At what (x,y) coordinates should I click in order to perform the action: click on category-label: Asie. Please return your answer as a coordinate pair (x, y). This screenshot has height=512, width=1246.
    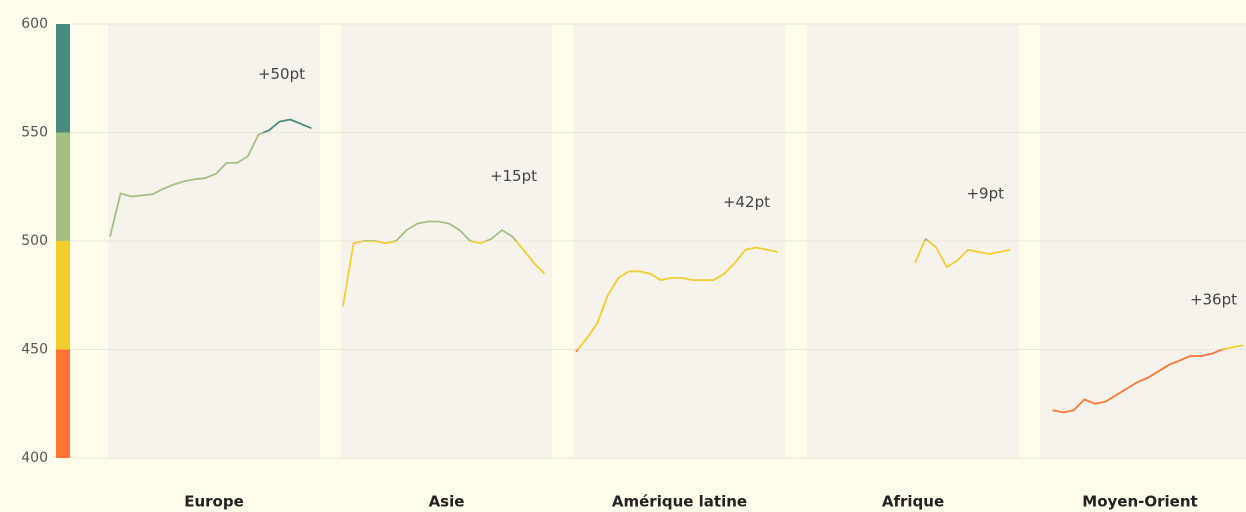
    Looking at the image, I should click on (447, 502).